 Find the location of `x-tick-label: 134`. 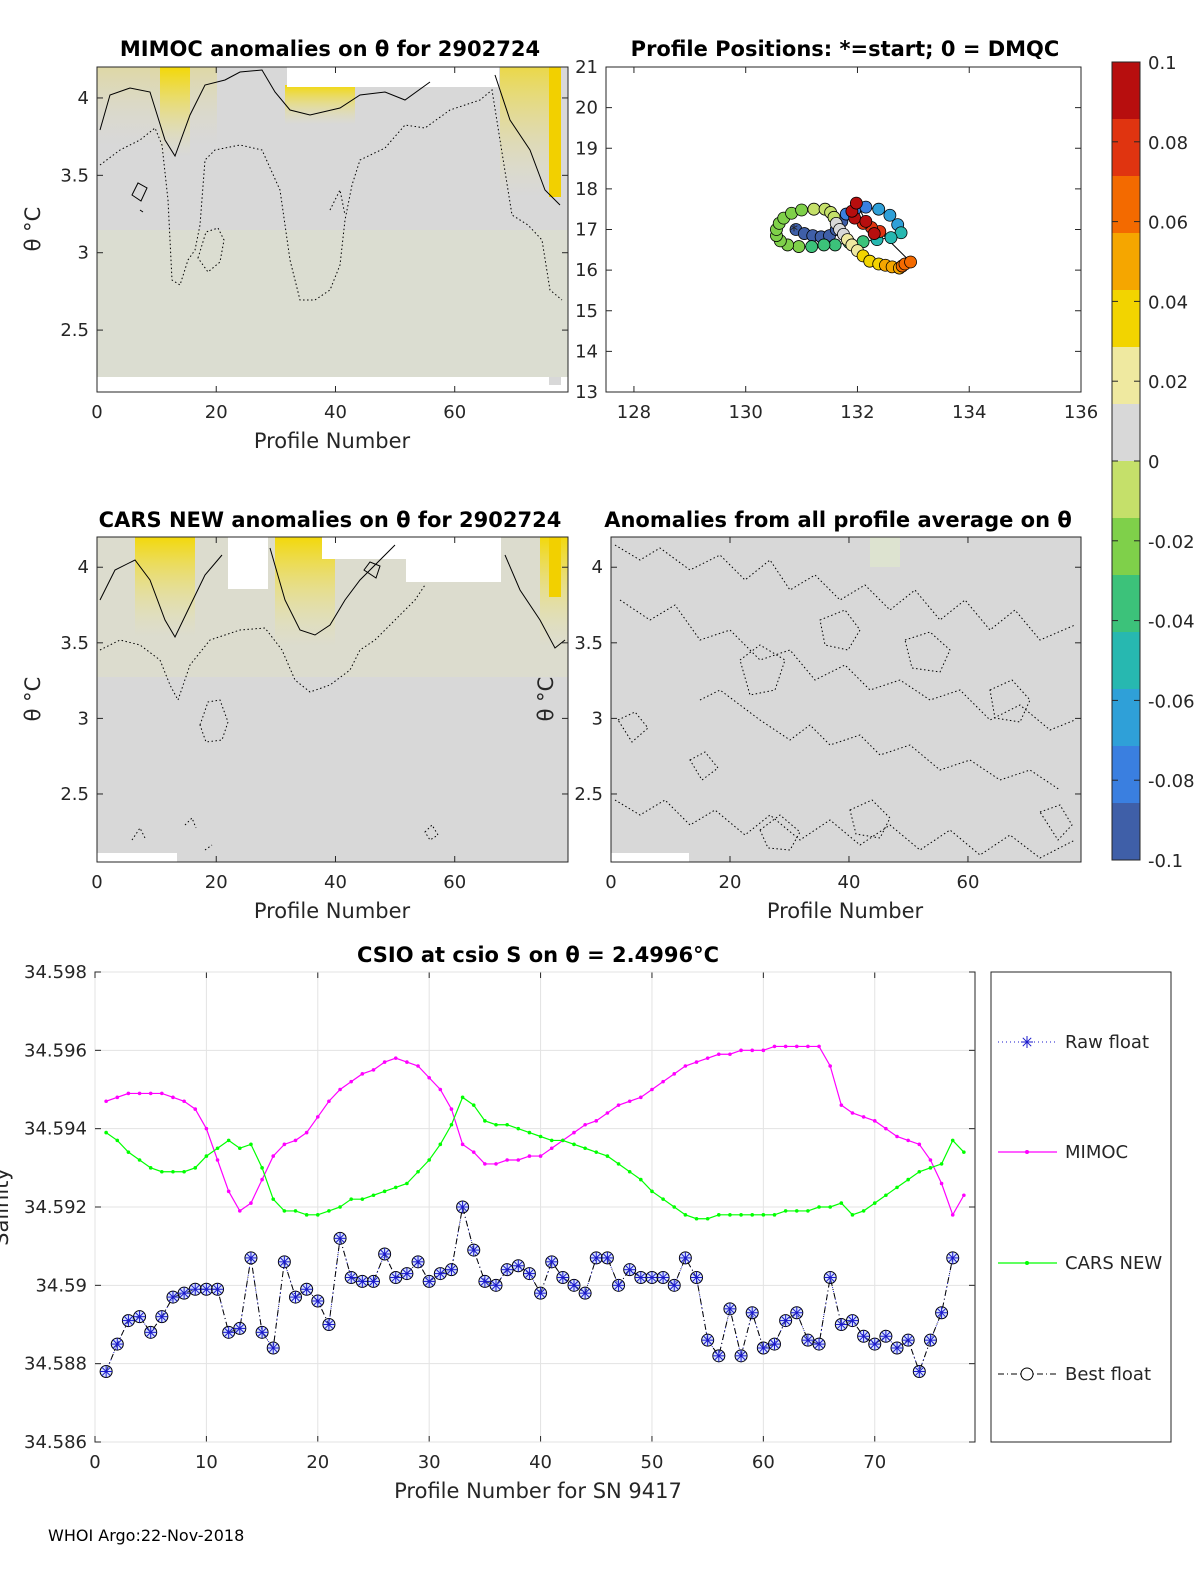

x-tick-label: 134 is located at coordinates (969, 412).